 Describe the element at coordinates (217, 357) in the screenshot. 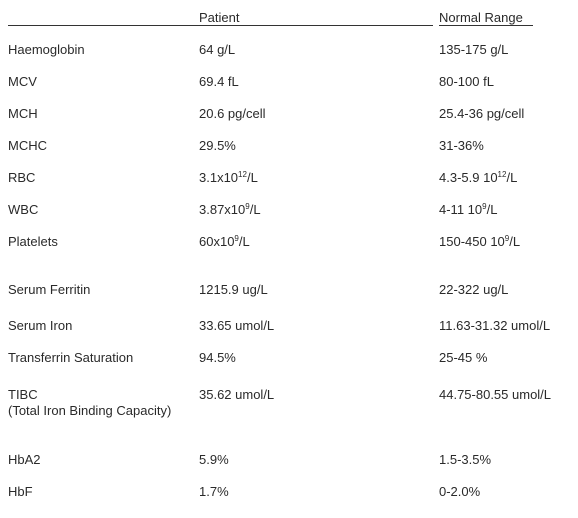

I see `patient-value: 94.5%` at that location.